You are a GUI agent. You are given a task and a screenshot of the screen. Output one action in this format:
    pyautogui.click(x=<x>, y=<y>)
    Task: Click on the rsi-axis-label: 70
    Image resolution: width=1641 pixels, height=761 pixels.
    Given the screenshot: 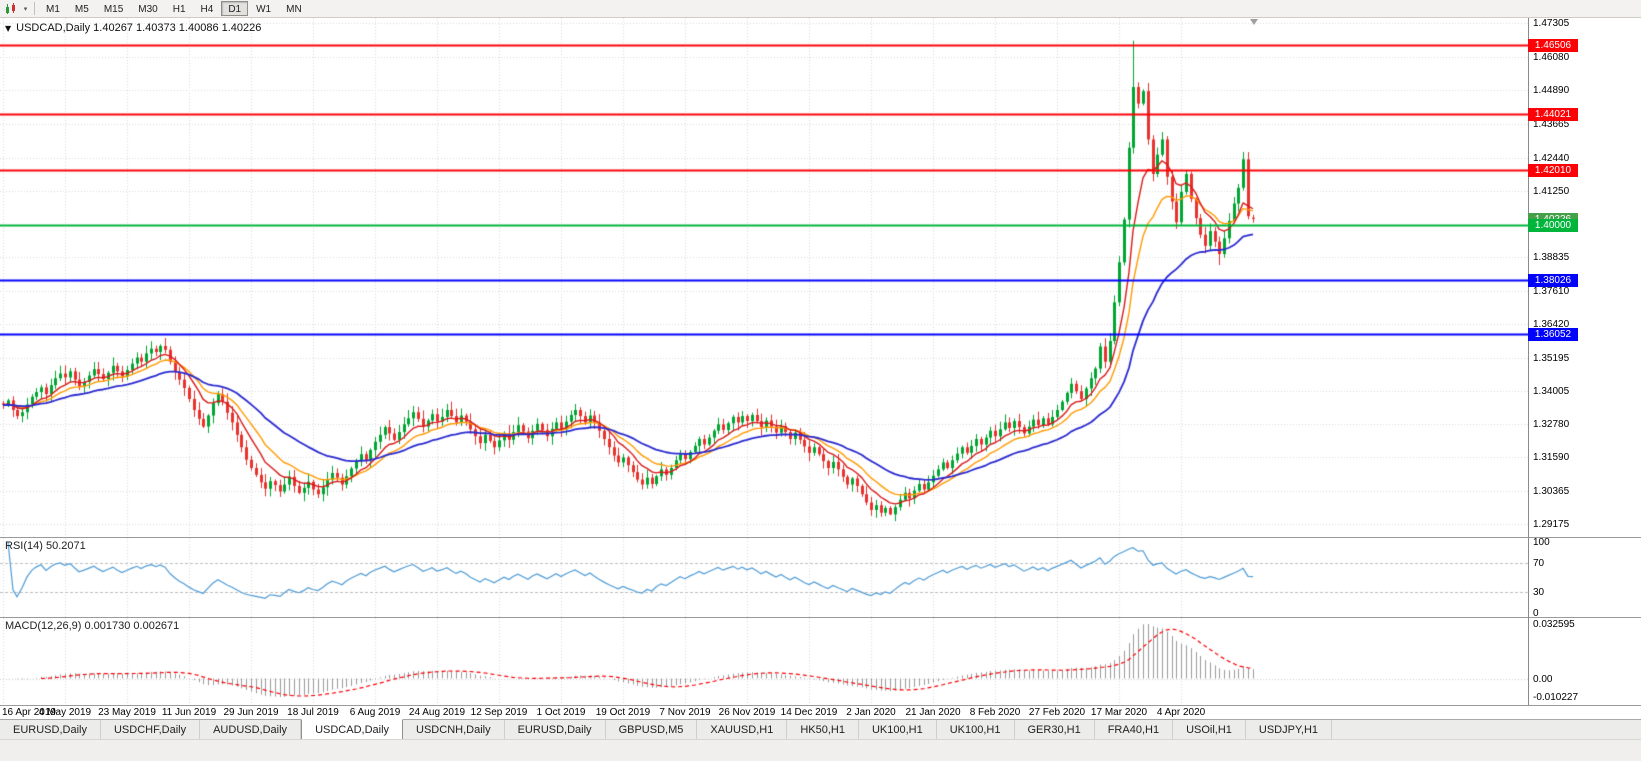 What is the action you would take?
    pyautogui.click(x=1539, y=563)
    